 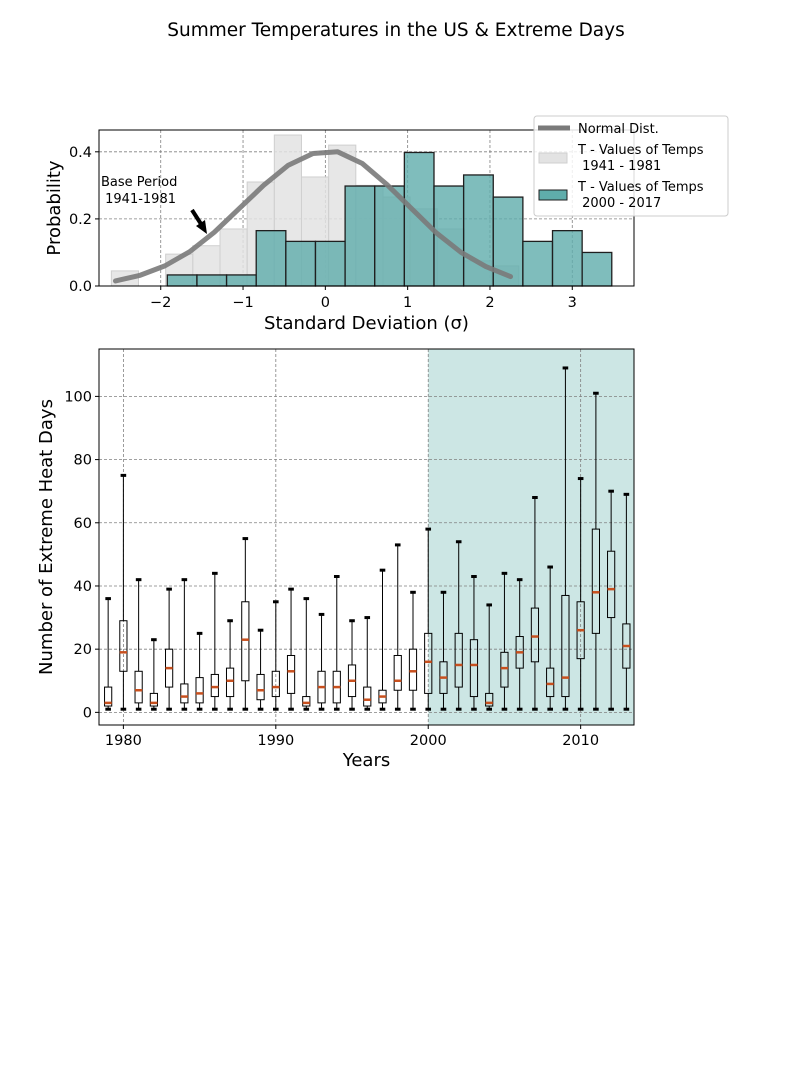 What do you see at coordinates (46, 537) in the screenshot?
I see `boxplot-y-label: Number of Extreme Heat Days` at bounding box center [46, 537].